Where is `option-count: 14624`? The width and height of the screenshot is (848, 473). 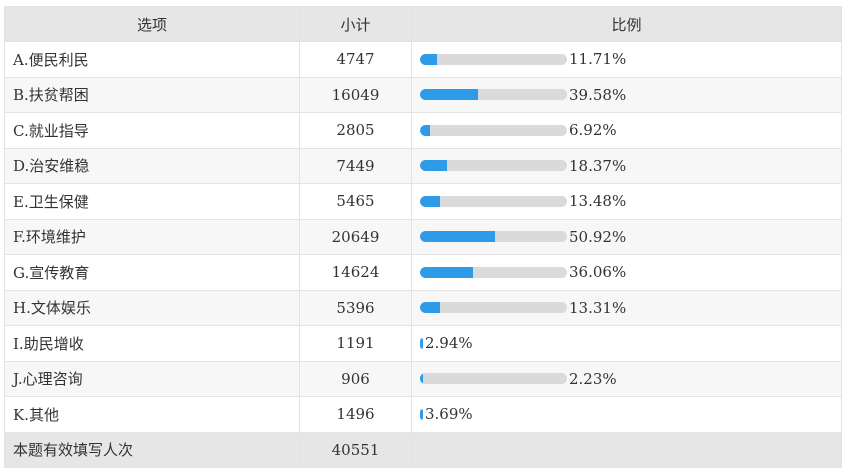 option-count: 14624 is located at coordinates (355, 272).